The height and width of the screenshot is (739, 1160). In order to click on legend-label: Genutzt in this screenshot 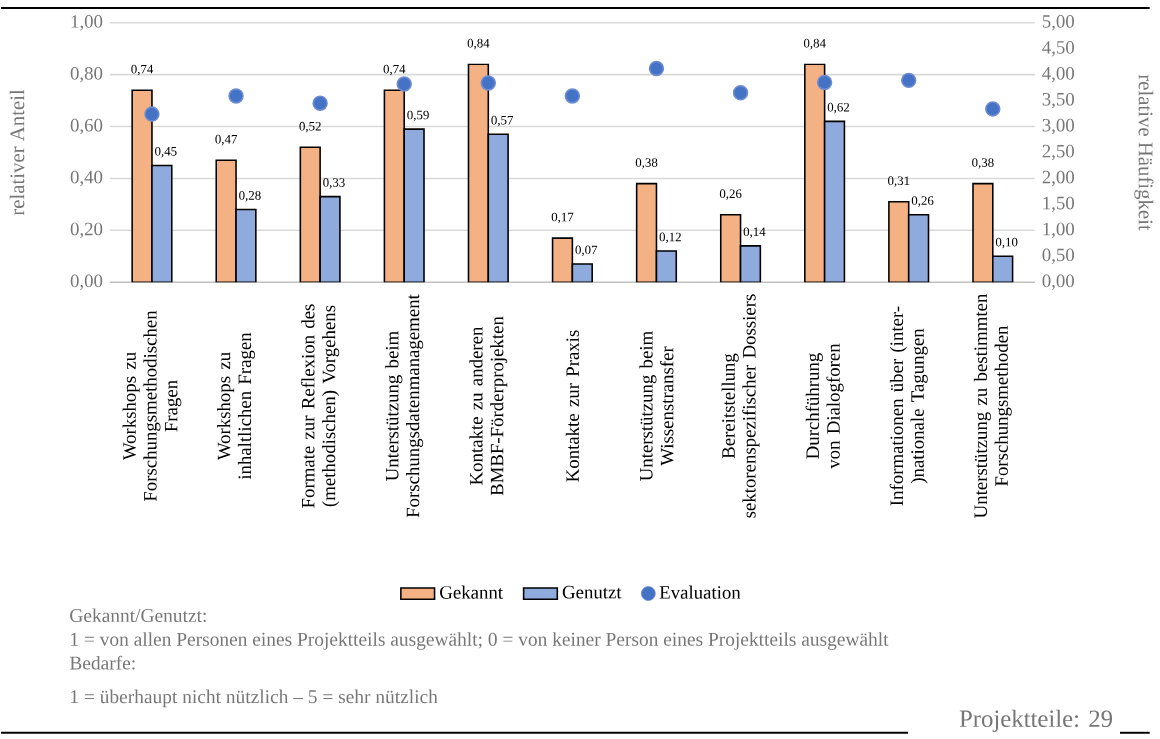, I will do `click(592, 592)`.